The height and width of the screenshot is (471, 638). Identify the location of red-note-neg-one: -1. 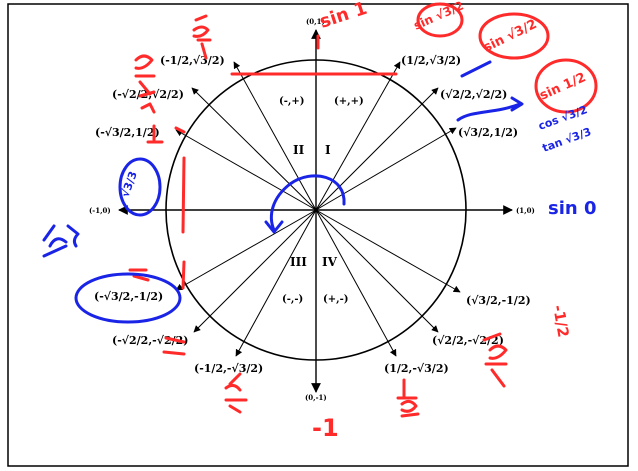
(325, 428).